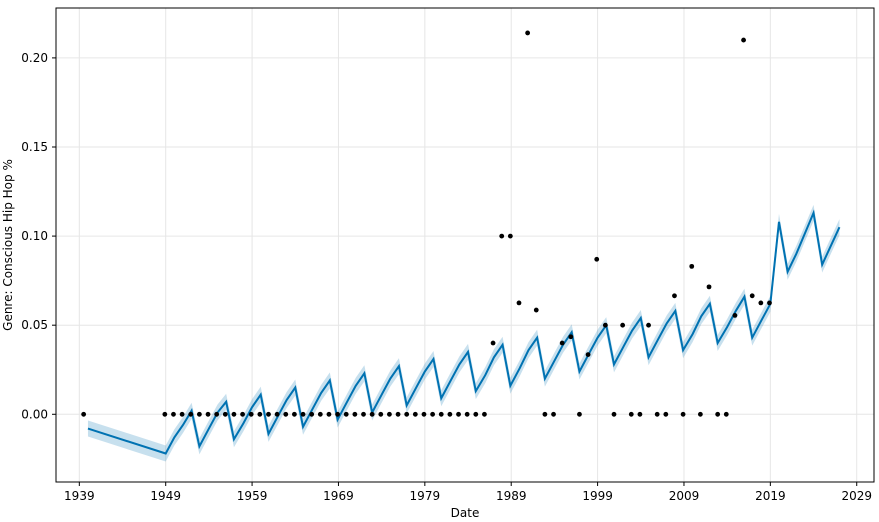  Describe the element at coordinates (770, 496) in the screenshot. I see `x-tick-label: 2019` at that location.